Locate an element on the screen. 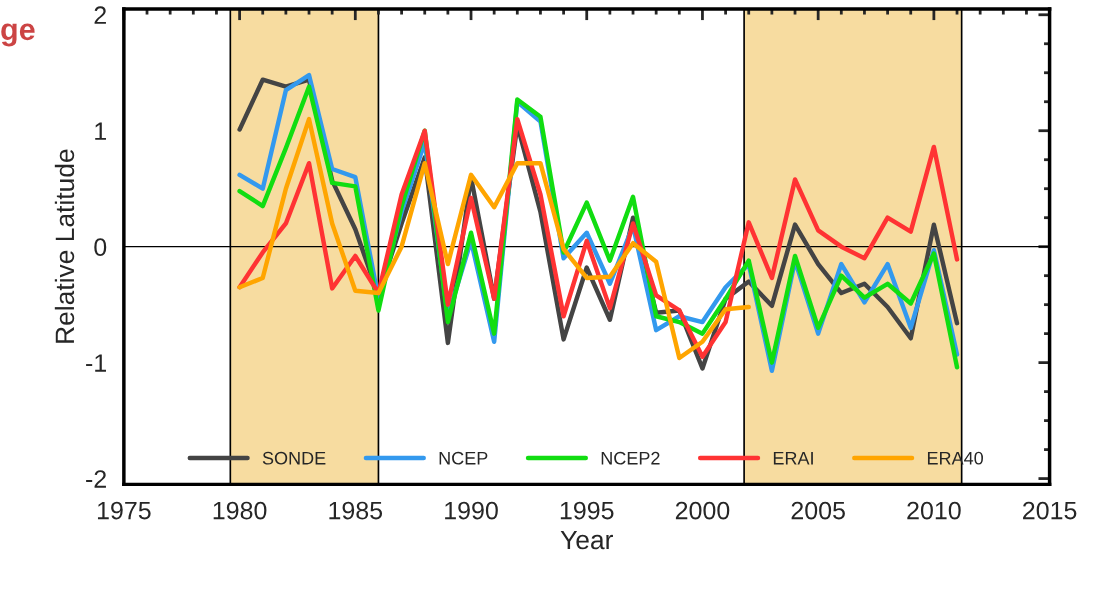 The image size is (1106, 598). y-tick-label: 0 is located at coordinates (100, 247).